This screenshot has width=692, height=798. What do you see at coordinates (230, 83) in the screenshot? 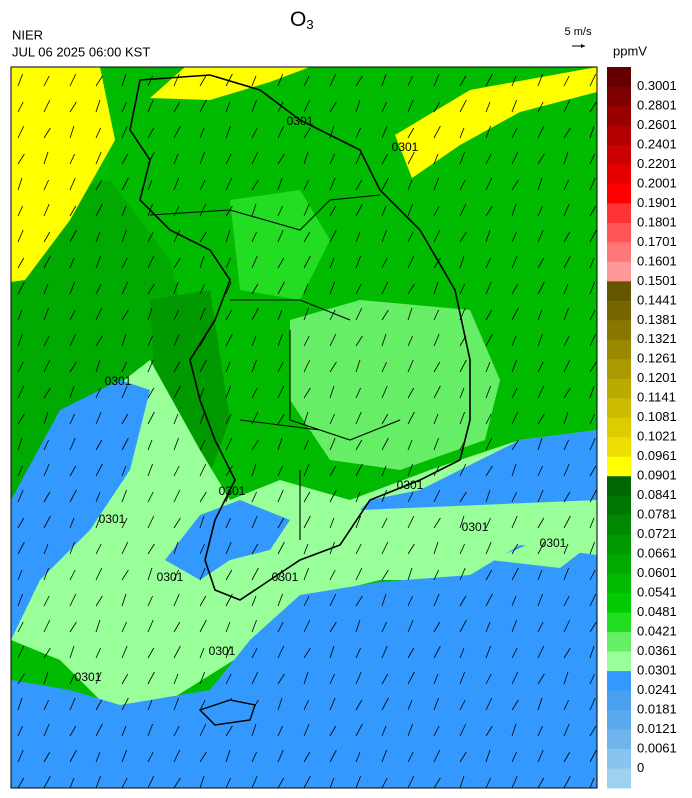
I see `field-yellow` at bounding box center [230, 83].